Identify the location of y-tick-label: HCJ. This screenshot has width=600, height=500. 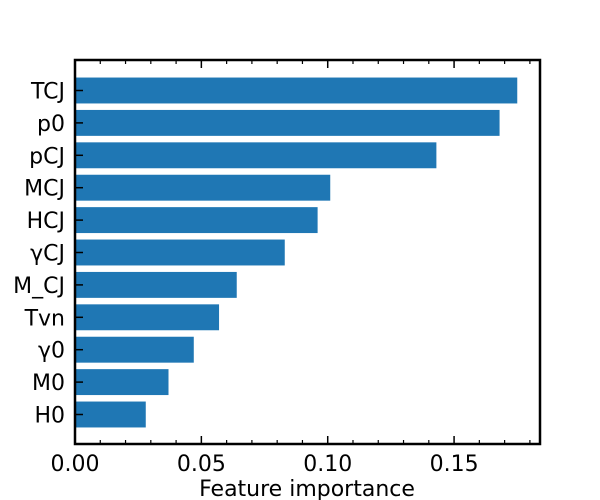
(46, 221).